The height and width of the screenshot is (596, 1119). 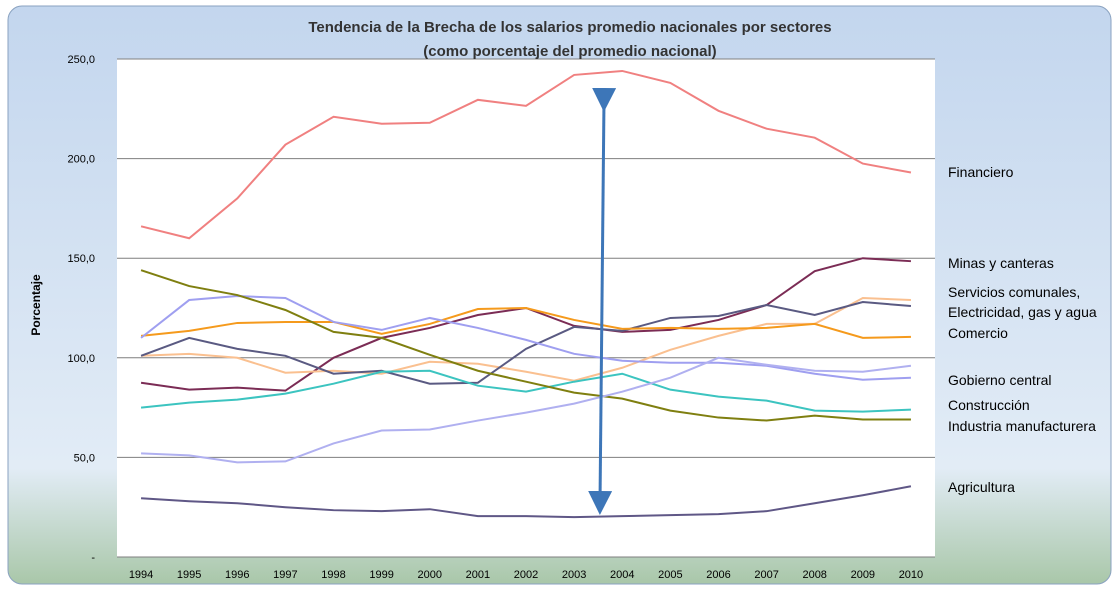 I want to click on x-tick-label: 2002, so click(x=526, y=575).